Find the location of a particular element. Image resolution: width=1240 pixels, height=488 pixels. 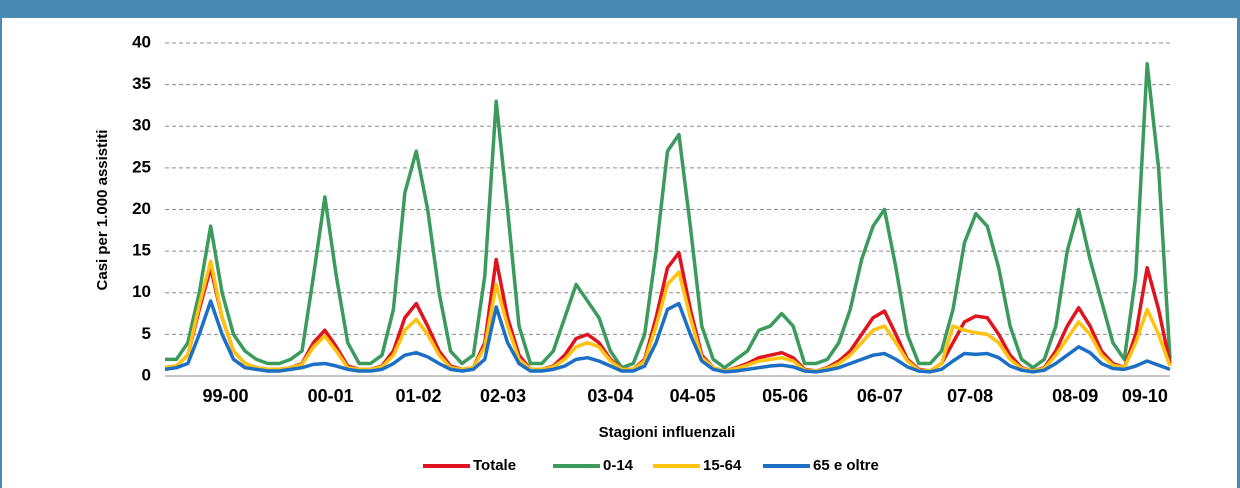

y-tick-label: 35 is located at coordinates (141, 83).